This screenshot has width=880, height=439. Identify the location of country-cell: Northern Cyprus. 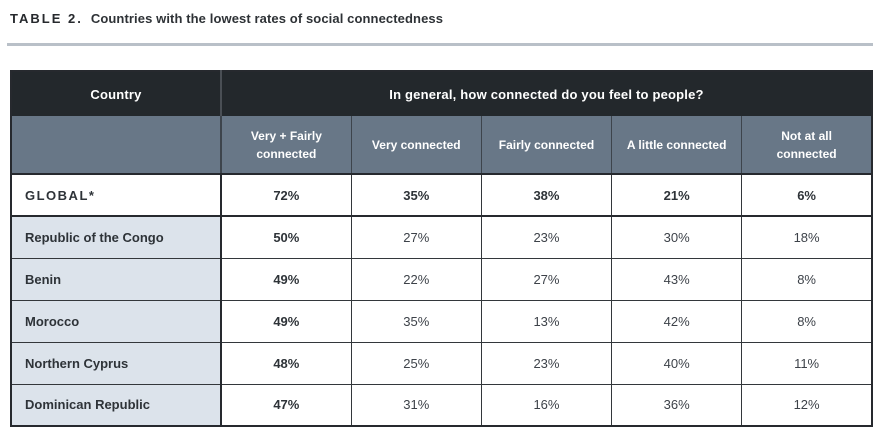
(116, 363).